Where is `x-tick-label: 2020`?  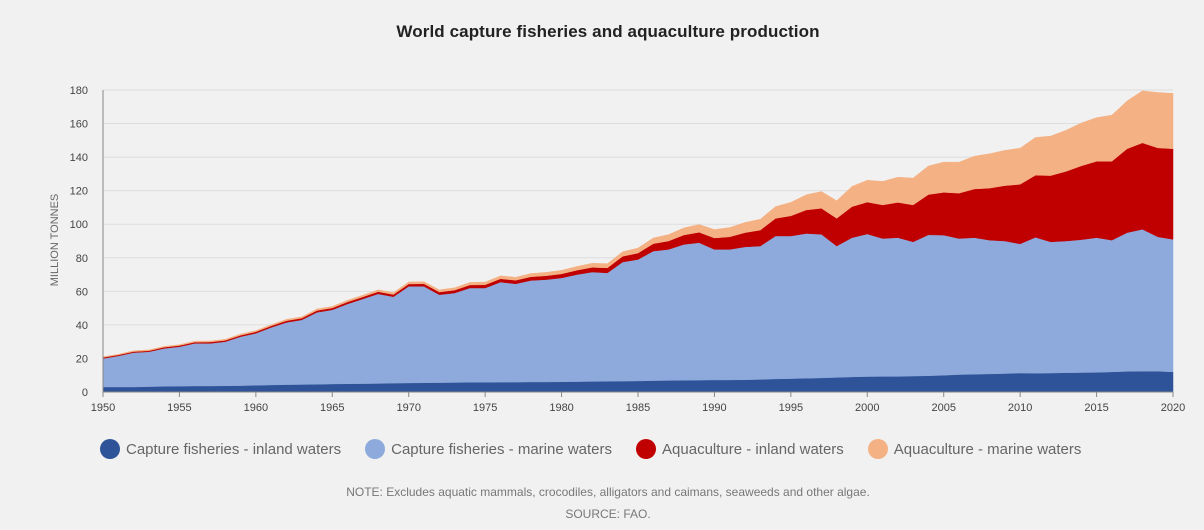 x-tick-label: 2020 is located at coordinates (1173, 408).